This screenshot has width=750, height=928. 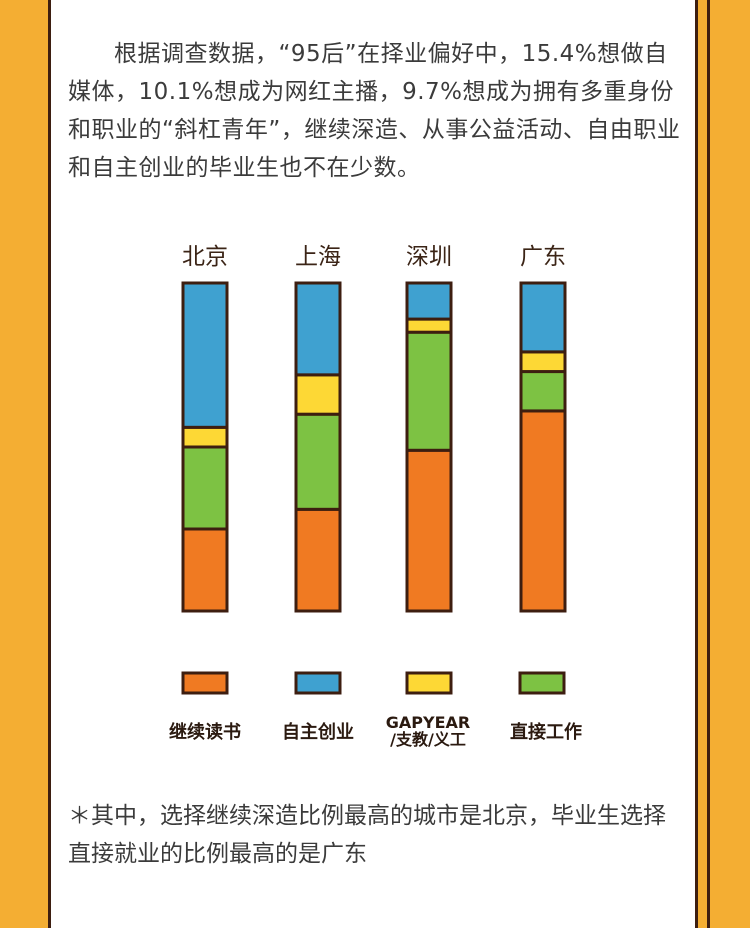 What do you see at coordinates (375, 710) in the screenshot?
I see `chart-legend: 继续读书 自主创业 GAPYEAR /支教/义工 直接工作` at bounding box center [375, 710].